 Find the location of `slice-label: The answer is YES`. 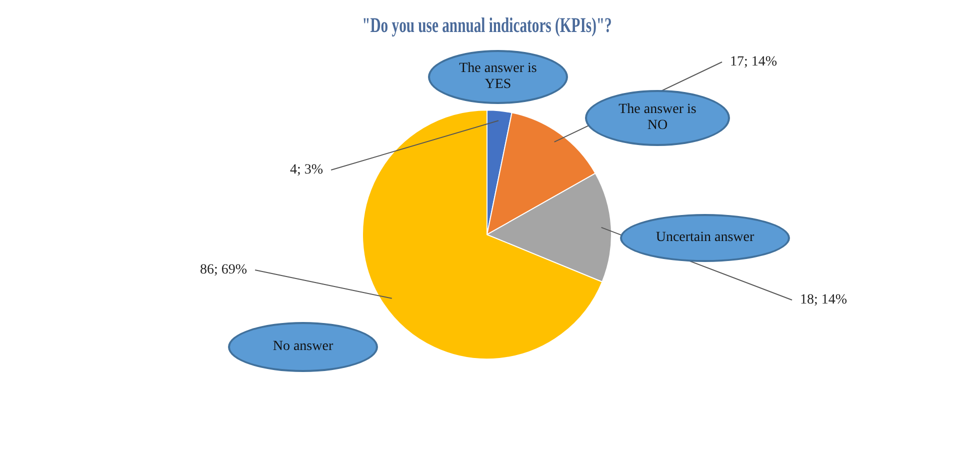

slice-label: The answer is YES is located at coordinates (498, 77).